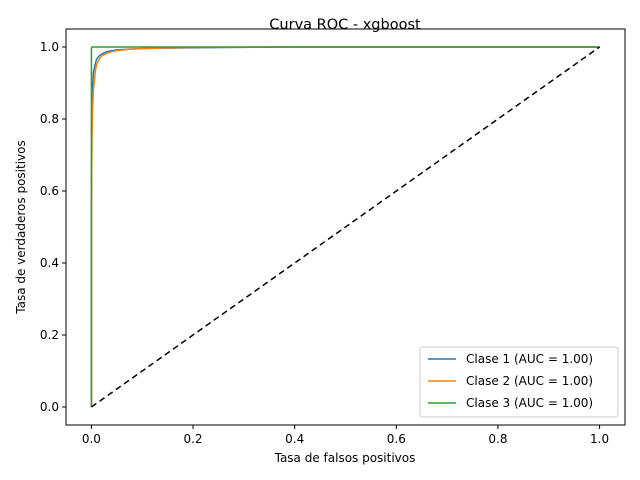 The width and height of the screenshot is (640, 480). Describe the element at coordinates (529, 403) in the screenshot. I see `legend-label-clase-3: Clase 3 (AUC = 1.00)` at that location.